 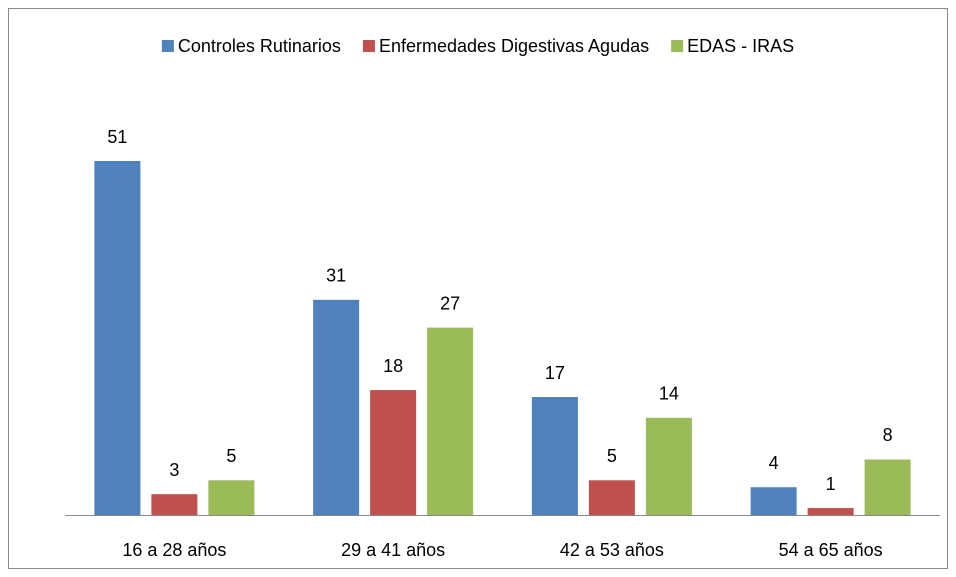 I want to click on legend-label: Enfermedades Digestivas Agudas, so click(x=514, y=46).